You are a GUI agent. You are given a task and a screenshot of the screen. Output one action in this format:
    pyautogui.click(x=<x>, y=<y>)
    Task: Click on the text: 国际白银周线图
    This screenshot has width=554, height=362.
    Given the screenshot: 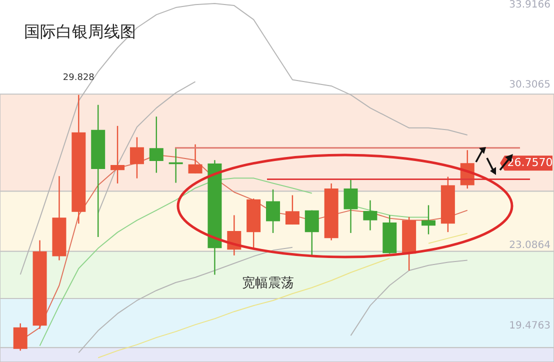 What is the action you would take?
    pyautogui.click(x=80, y=31)
    